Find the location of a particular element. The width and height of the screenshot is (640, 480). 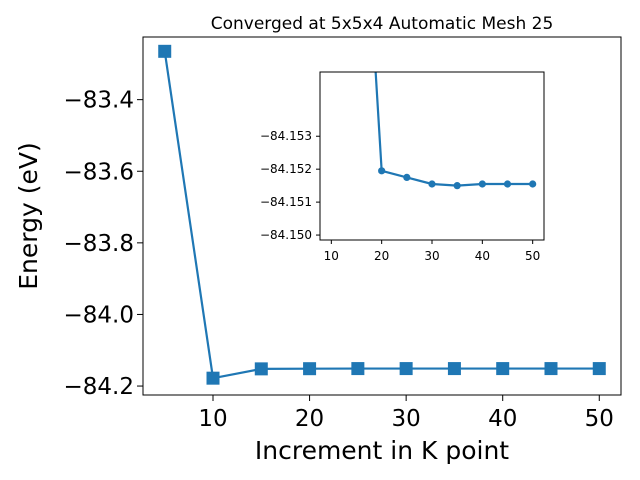

inset-x-tick-label: 50 is located at coordinates (532, 256).